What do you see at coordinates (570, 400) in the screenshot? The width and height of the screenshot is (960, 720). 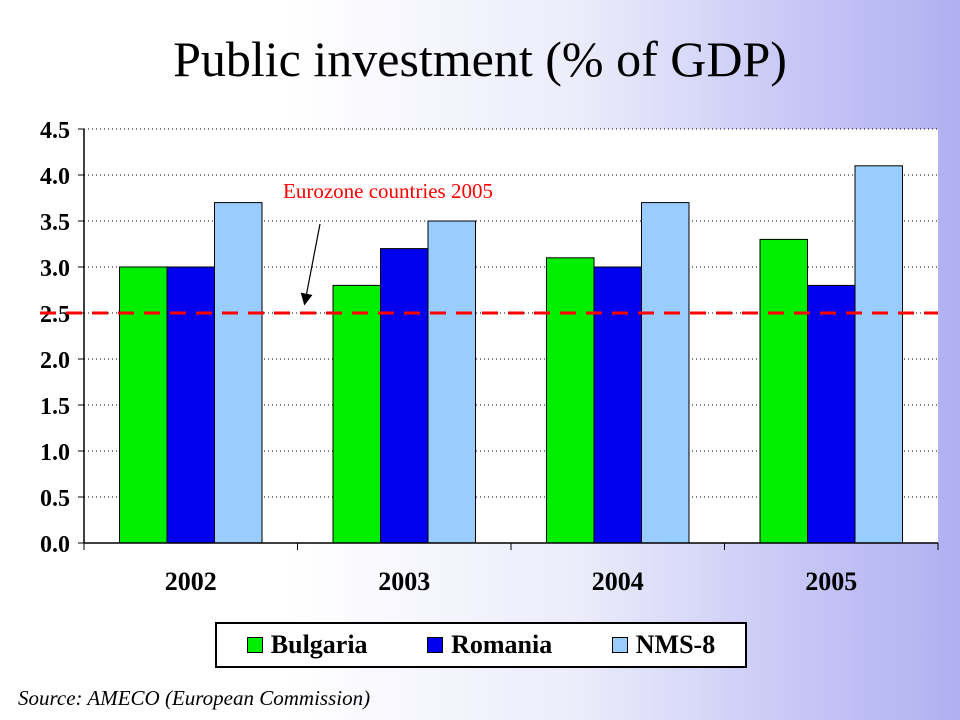 I see `bar-bulgaria-2004` at bounding box center [570, 400].